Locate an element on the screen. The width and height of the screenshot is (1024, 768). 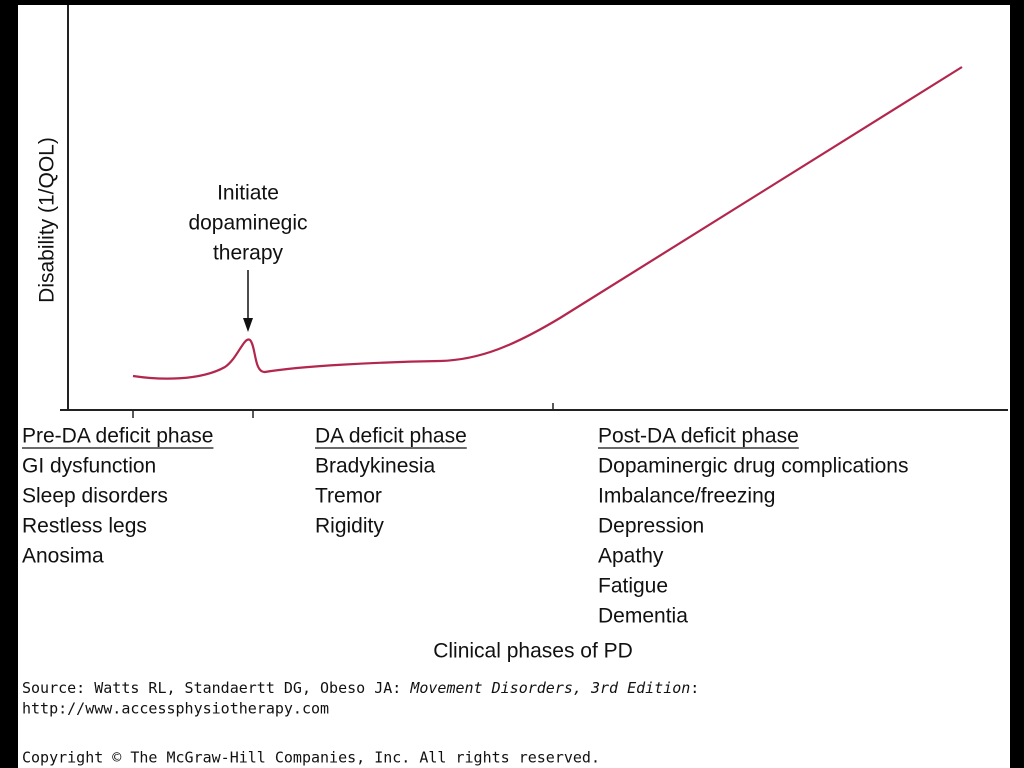
y-axis-label: Disability (1/QOL) is located at coordinates (47, 220).